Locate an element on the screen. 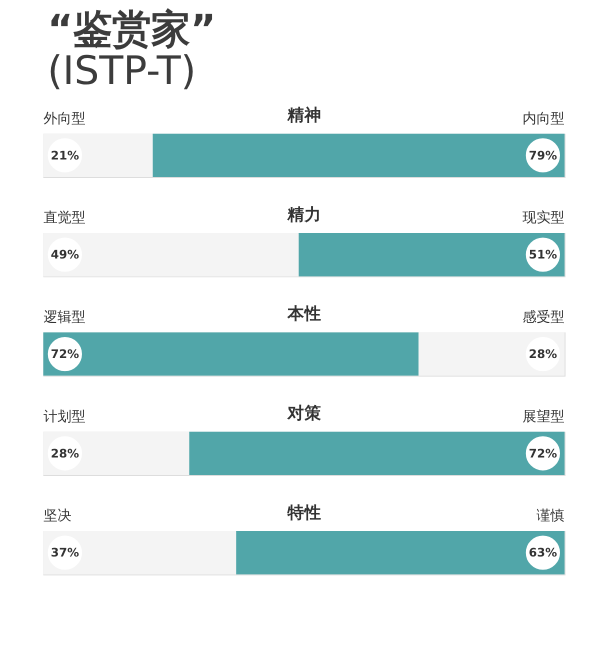 The width and height of the screenshot is (598, 656). x-axis-title: 精力 is located at coordinates (304, 214).